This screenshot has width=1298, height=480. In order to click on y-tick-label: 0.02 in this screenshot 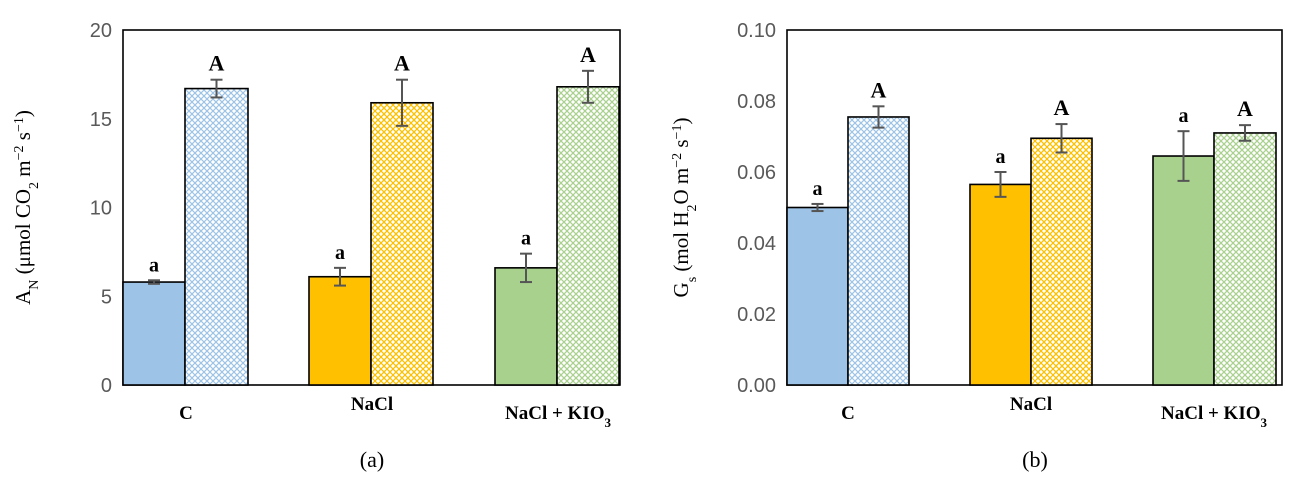, I will do `click(756, 315)`.